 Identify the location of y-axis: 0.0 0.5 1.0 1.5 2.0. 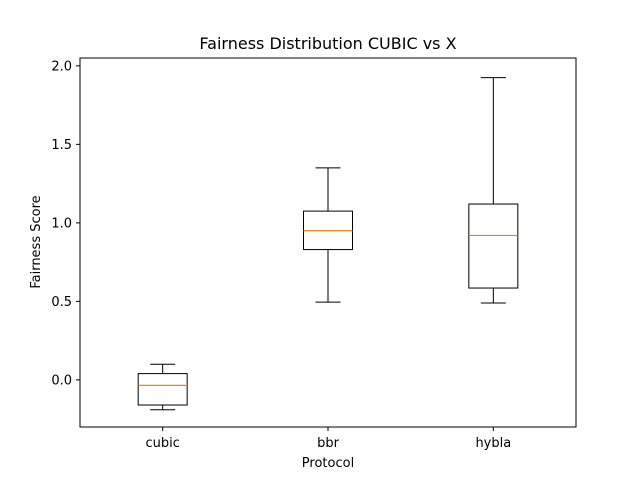
(65, 223).